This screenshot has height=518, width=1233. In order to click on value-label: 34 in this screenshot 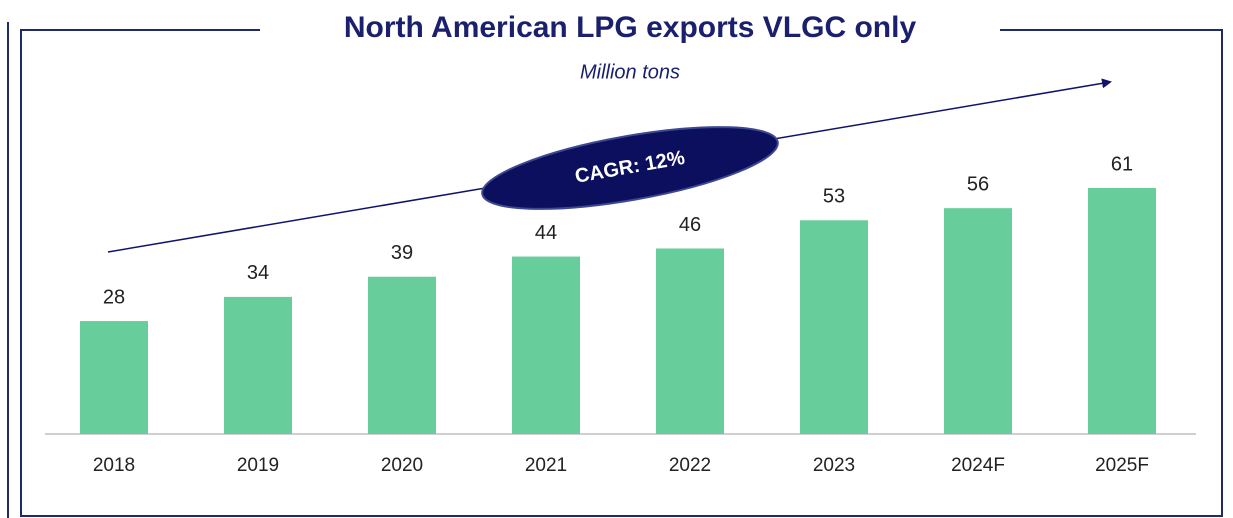, I will do `click(258, 273)`.